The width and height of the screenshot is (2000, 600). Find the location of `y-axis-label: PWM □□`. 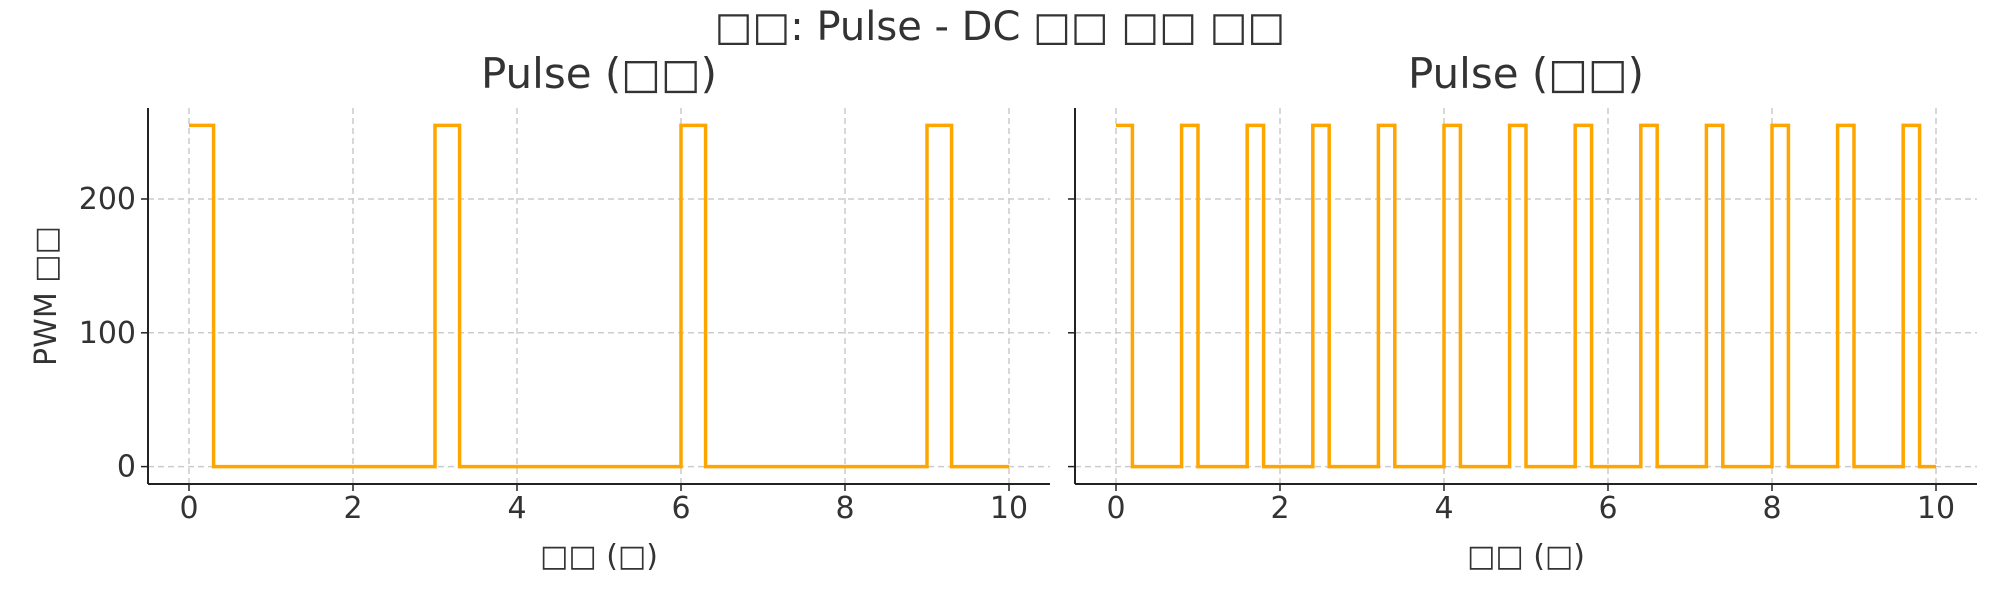

y-axis-label: PWM □□ is located at coordinates (46, 296).